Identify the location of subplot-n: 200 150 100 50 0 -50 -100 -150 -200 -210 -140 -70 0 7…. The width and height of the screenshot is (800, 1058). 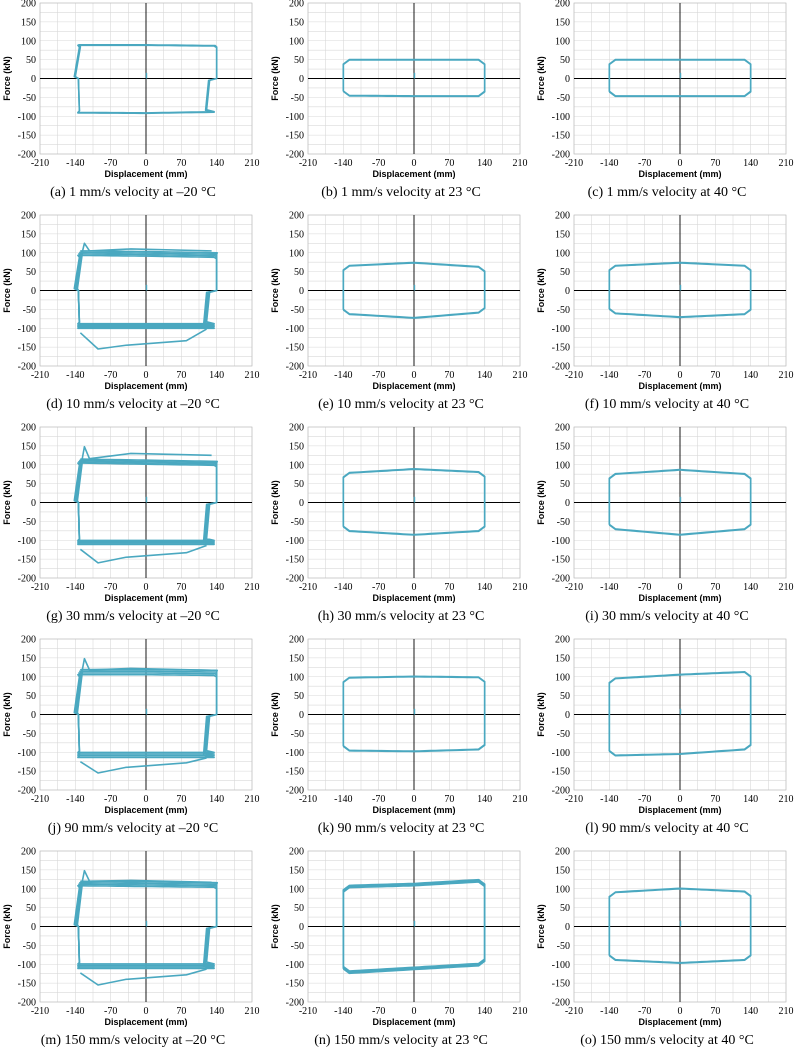
(401, 952).